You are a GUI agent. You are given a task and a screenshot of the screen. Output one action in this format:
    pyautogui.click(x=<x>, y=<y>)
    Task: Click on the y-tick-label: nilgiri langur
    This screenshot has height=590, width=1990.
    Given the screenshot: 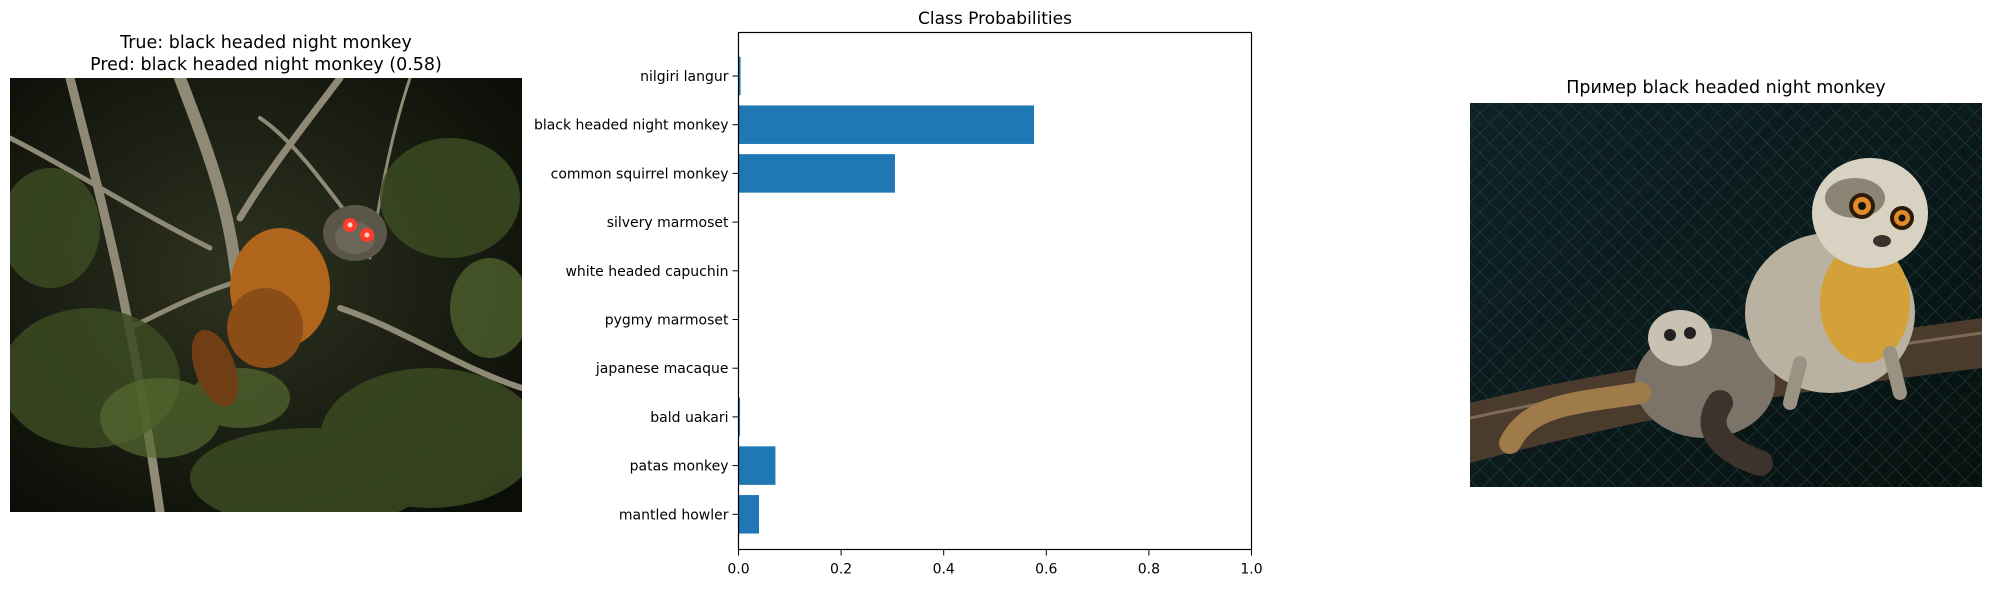 What is the action you would take?
    pyautogui.click(x=684, y=77)
    